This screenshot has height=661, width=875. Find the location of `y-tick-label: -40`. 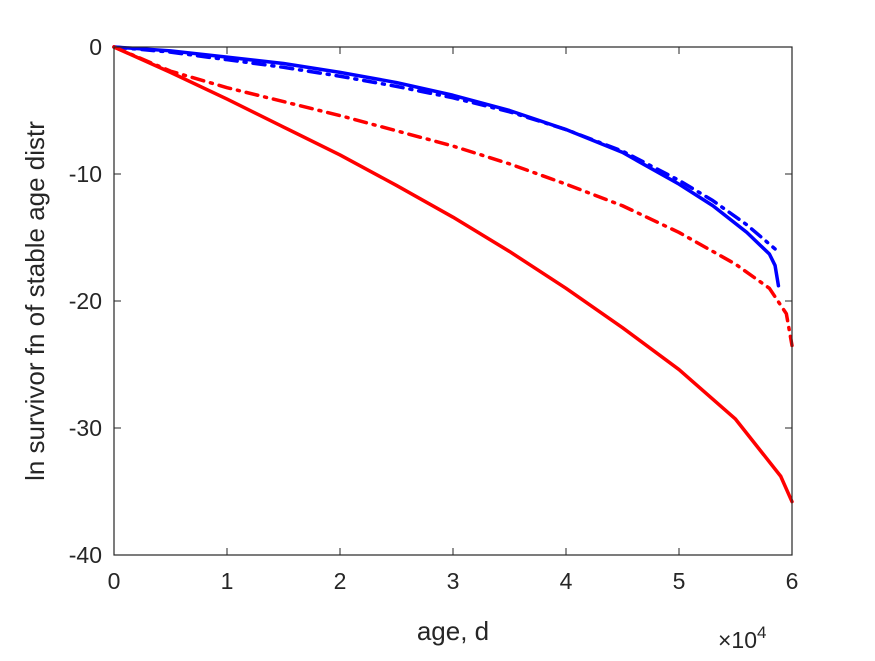

y-tick-label: -40 is located at coordinates (85, 555).